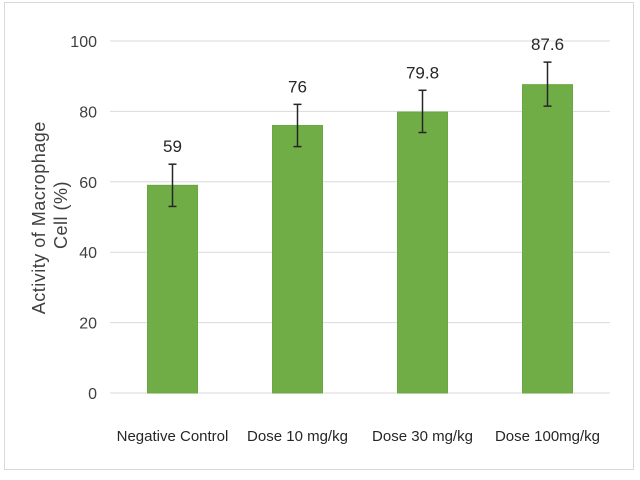  What do you see at coordinates (172, 146) in the screenshot?
I see `data-label: 59` at bounding box center [172, 146].